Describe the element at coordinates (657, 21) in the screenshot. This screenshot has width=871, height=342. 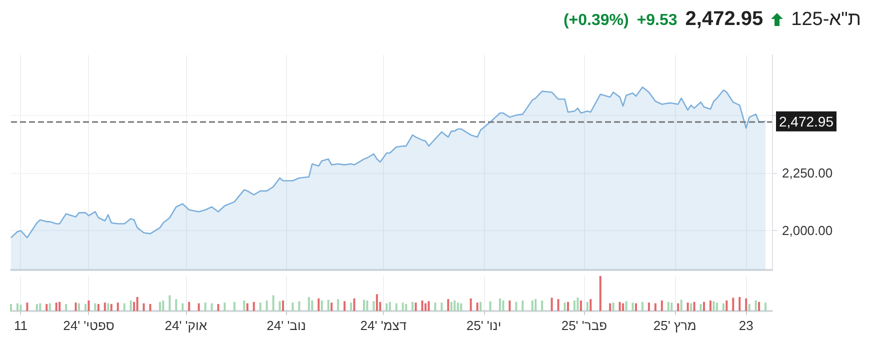
I see `text: +9.53` at that location.